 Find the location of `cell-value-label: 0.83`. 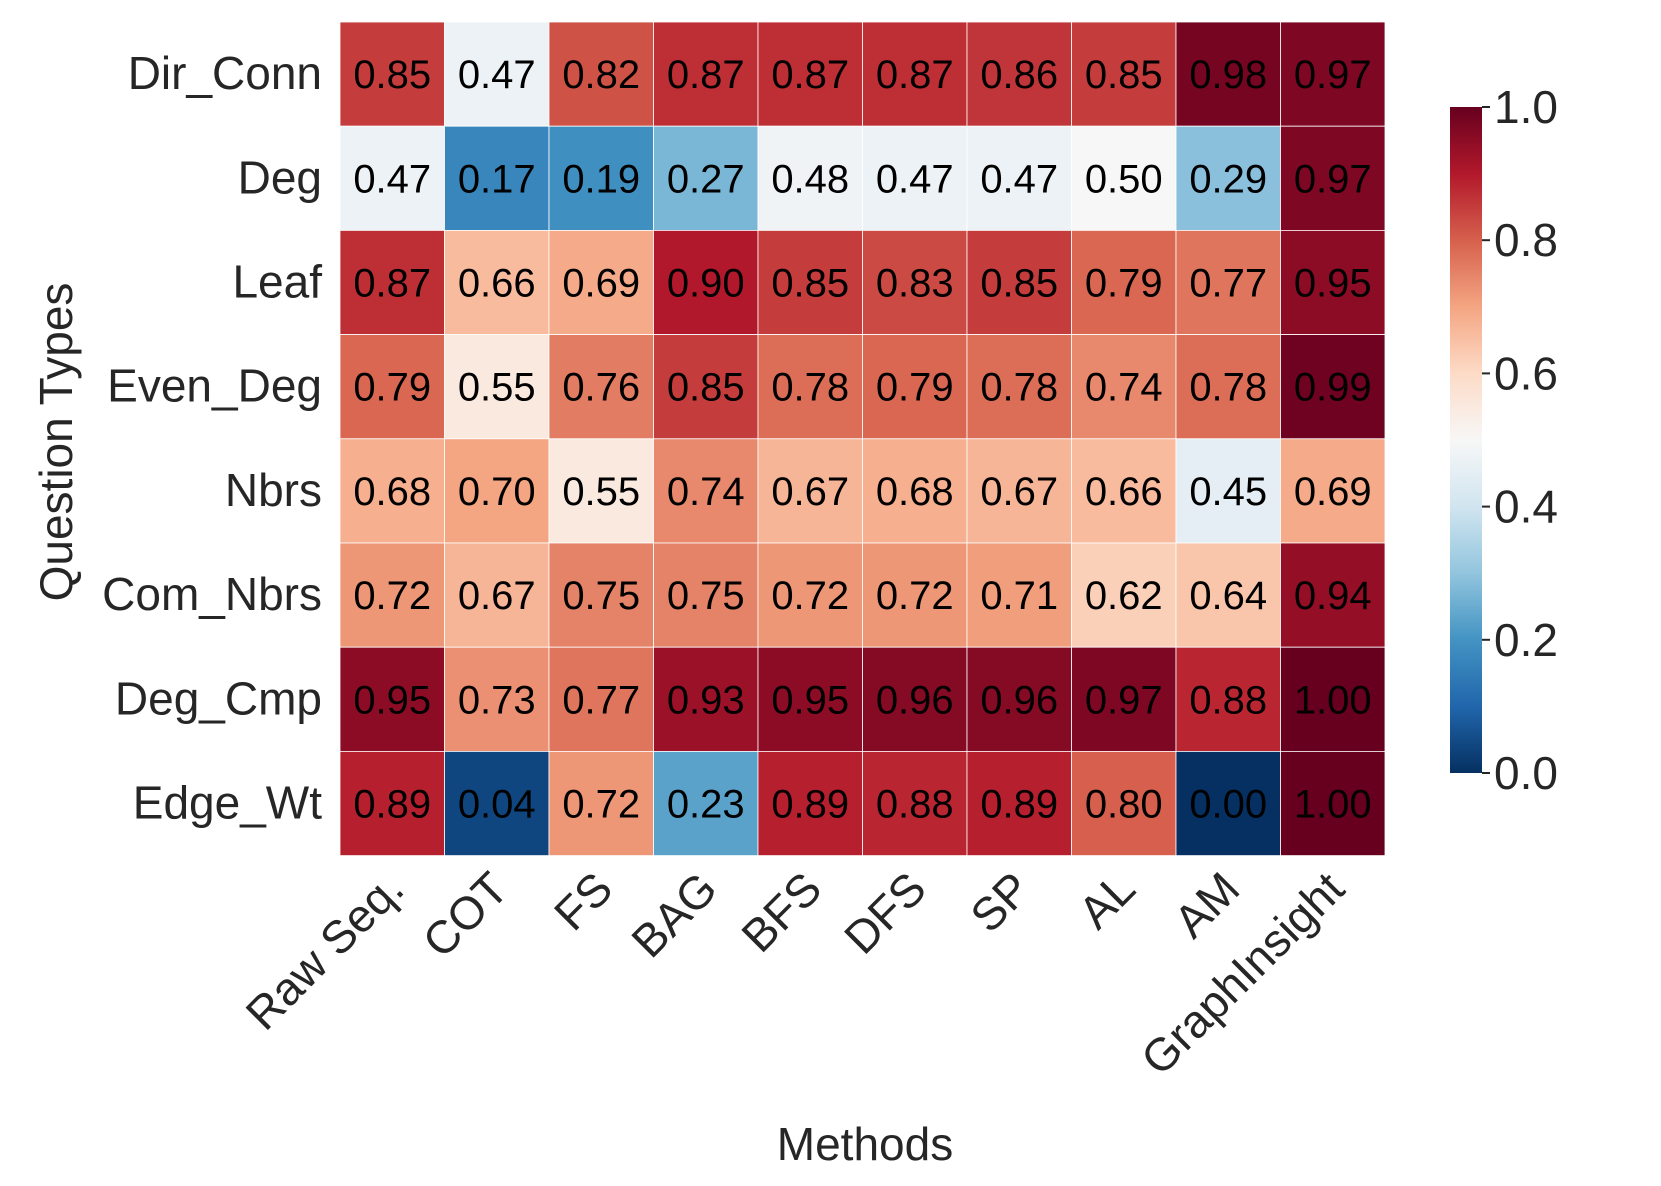

cell-value-label: 0.83 is located at coordinates (915, 284).